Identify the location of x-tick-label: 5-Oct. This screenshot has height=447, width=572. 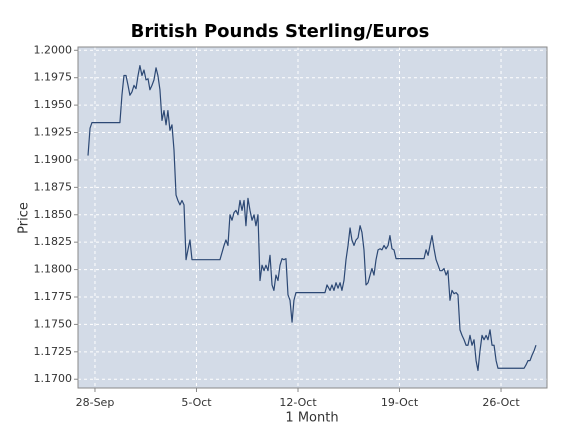
(196, 402).